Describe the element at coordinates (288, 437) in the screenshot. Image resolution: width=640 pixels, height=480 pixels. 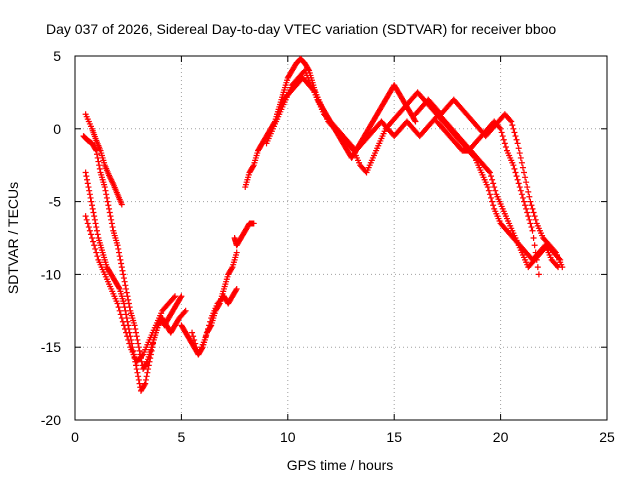
I see `x-tick-label: 10` at that location.